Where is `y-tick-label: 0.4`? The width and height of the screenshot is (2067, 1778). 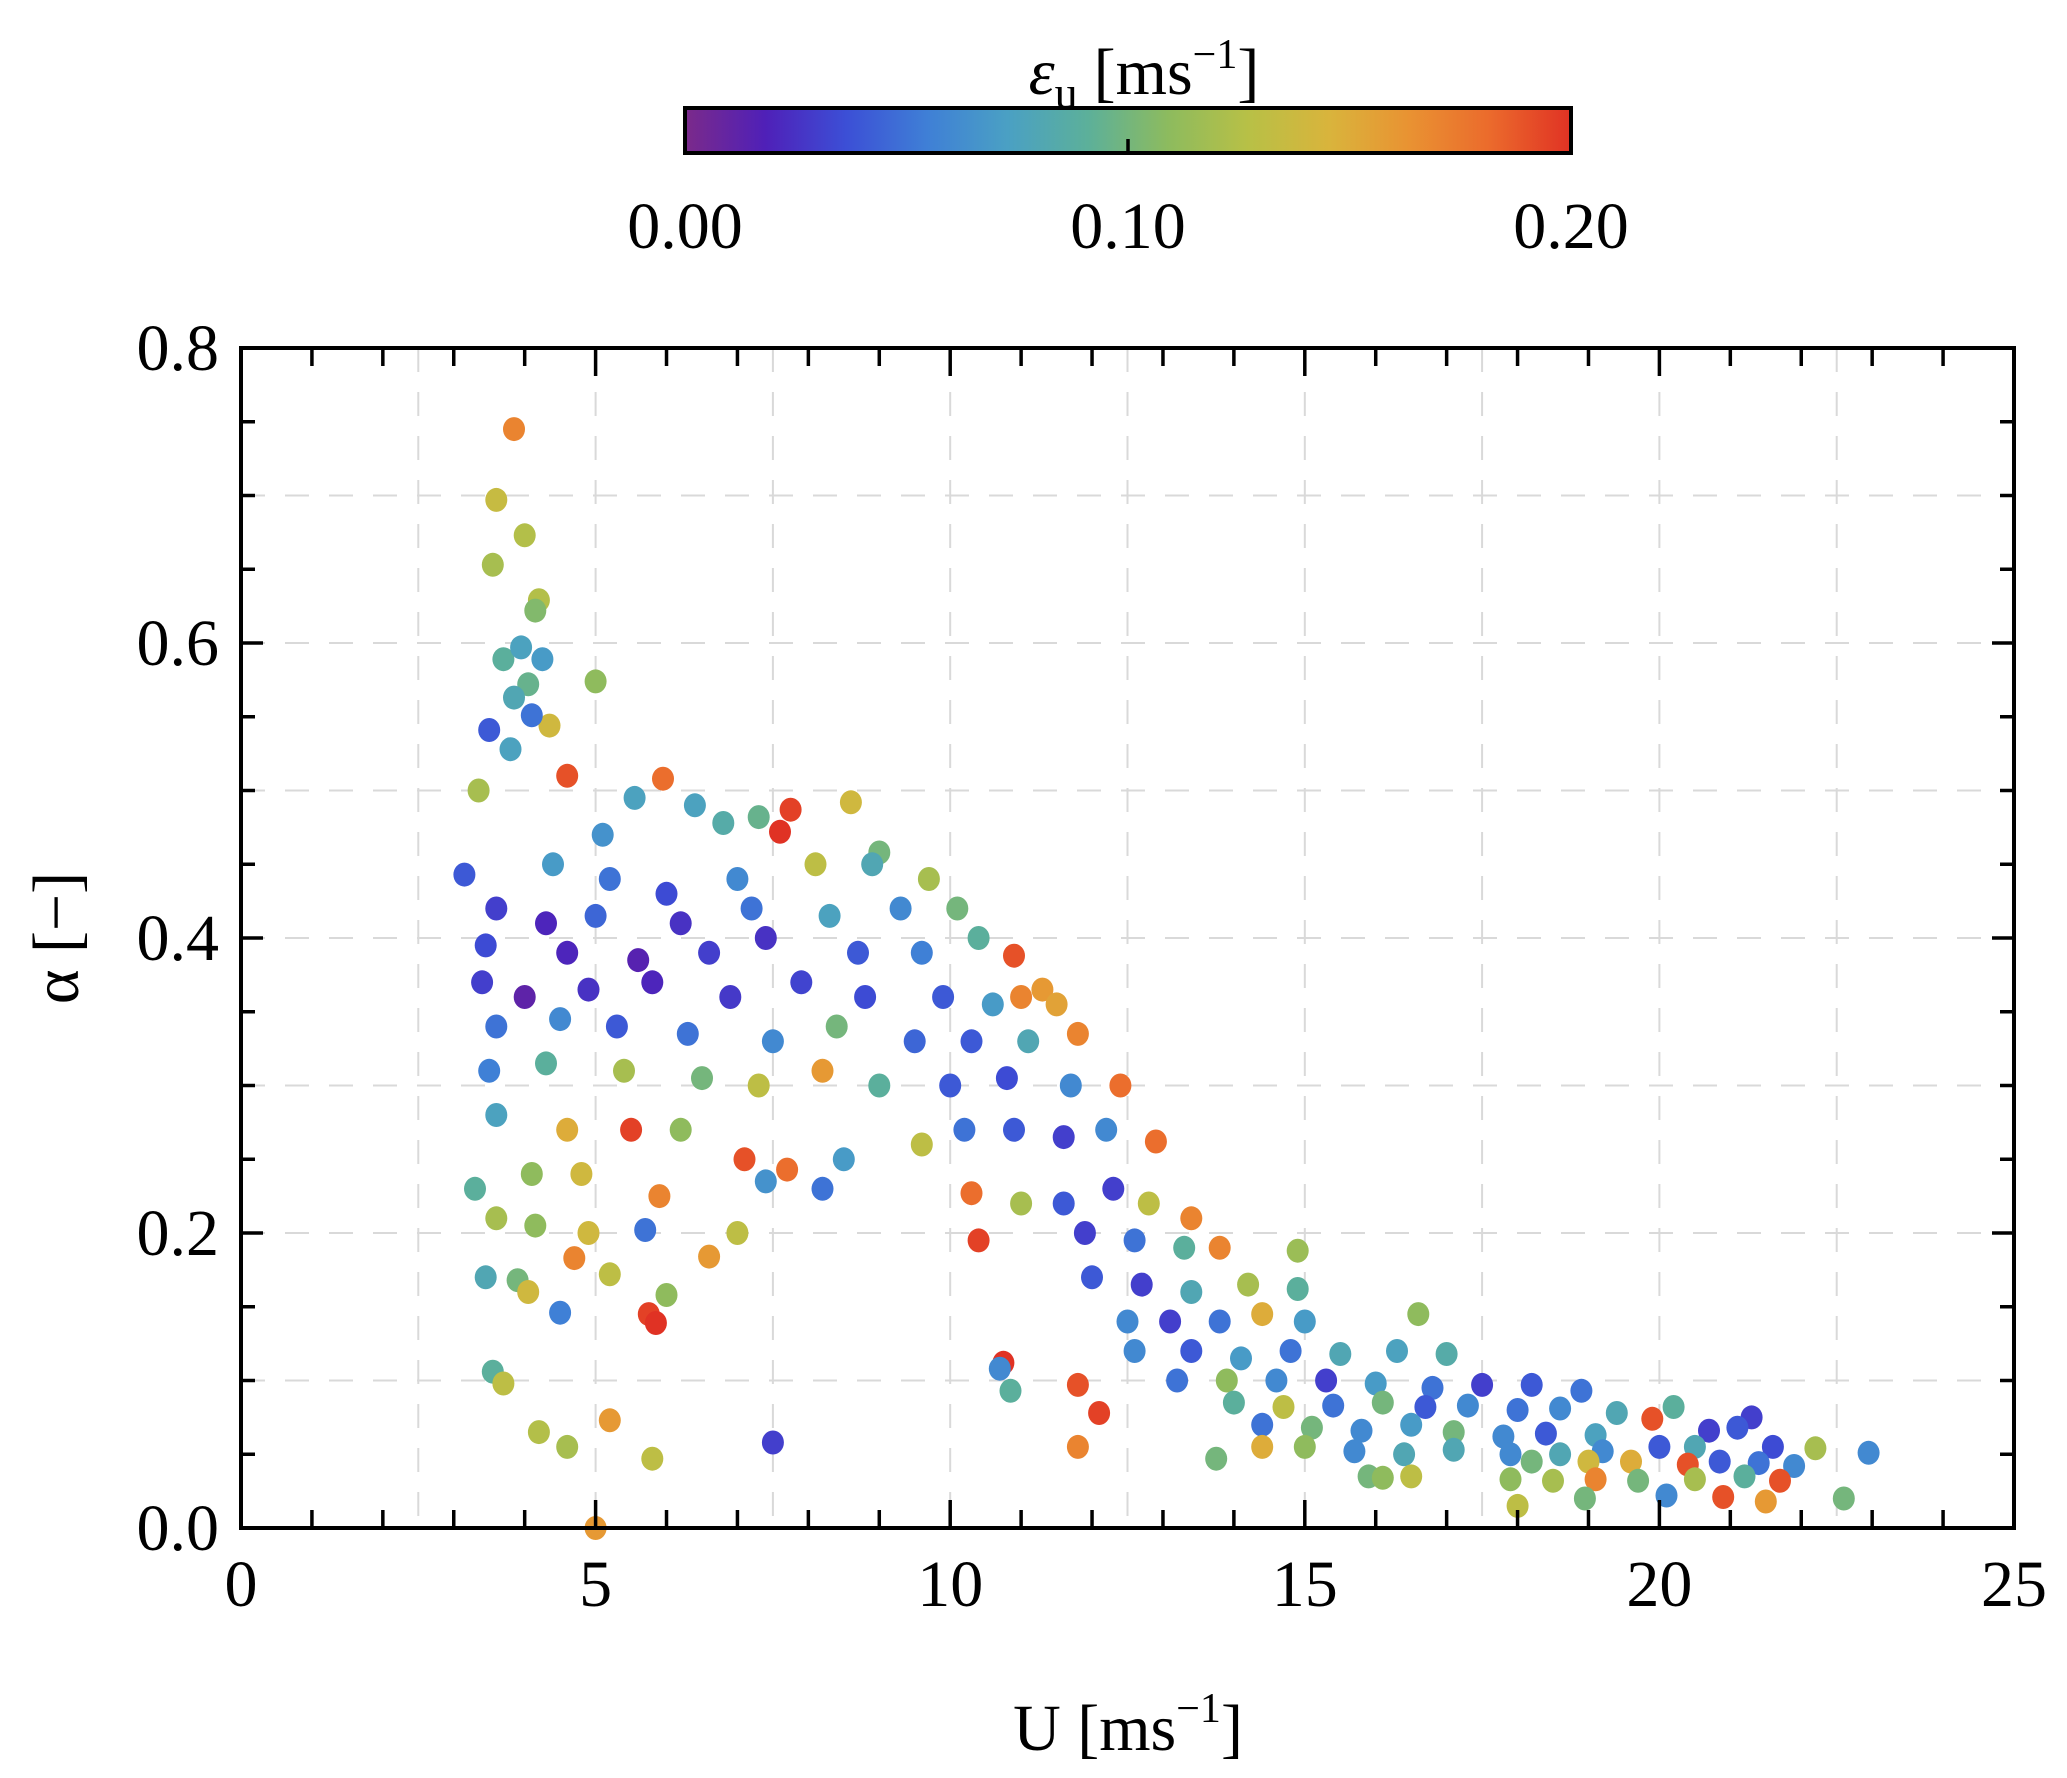 y-tick-label: 0.4 is located at coordinates (178, 938).